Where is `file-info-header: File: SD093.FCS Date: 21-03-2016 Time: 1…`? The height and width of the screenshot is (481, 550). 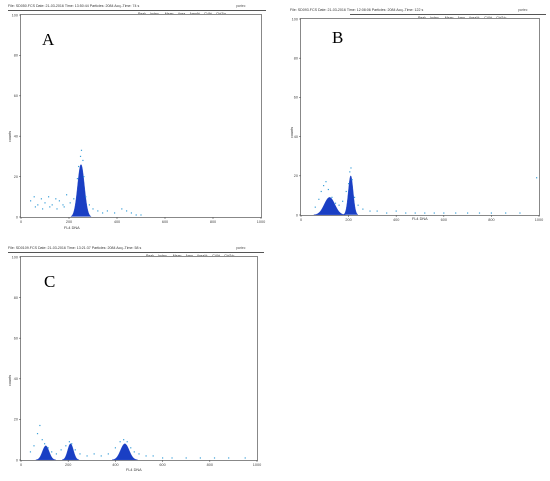
file-info-header: File: SD093.FCS Date: 21-03-2016 Time: 1… is located at coordinates (357, 10).